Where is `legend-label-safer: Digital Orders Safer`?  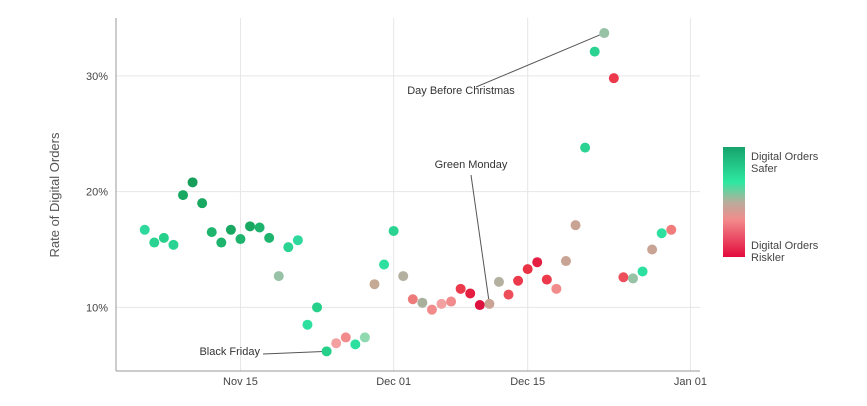 legend-label-safer: Digital Orders Safer is located at coordinates (785, 163).